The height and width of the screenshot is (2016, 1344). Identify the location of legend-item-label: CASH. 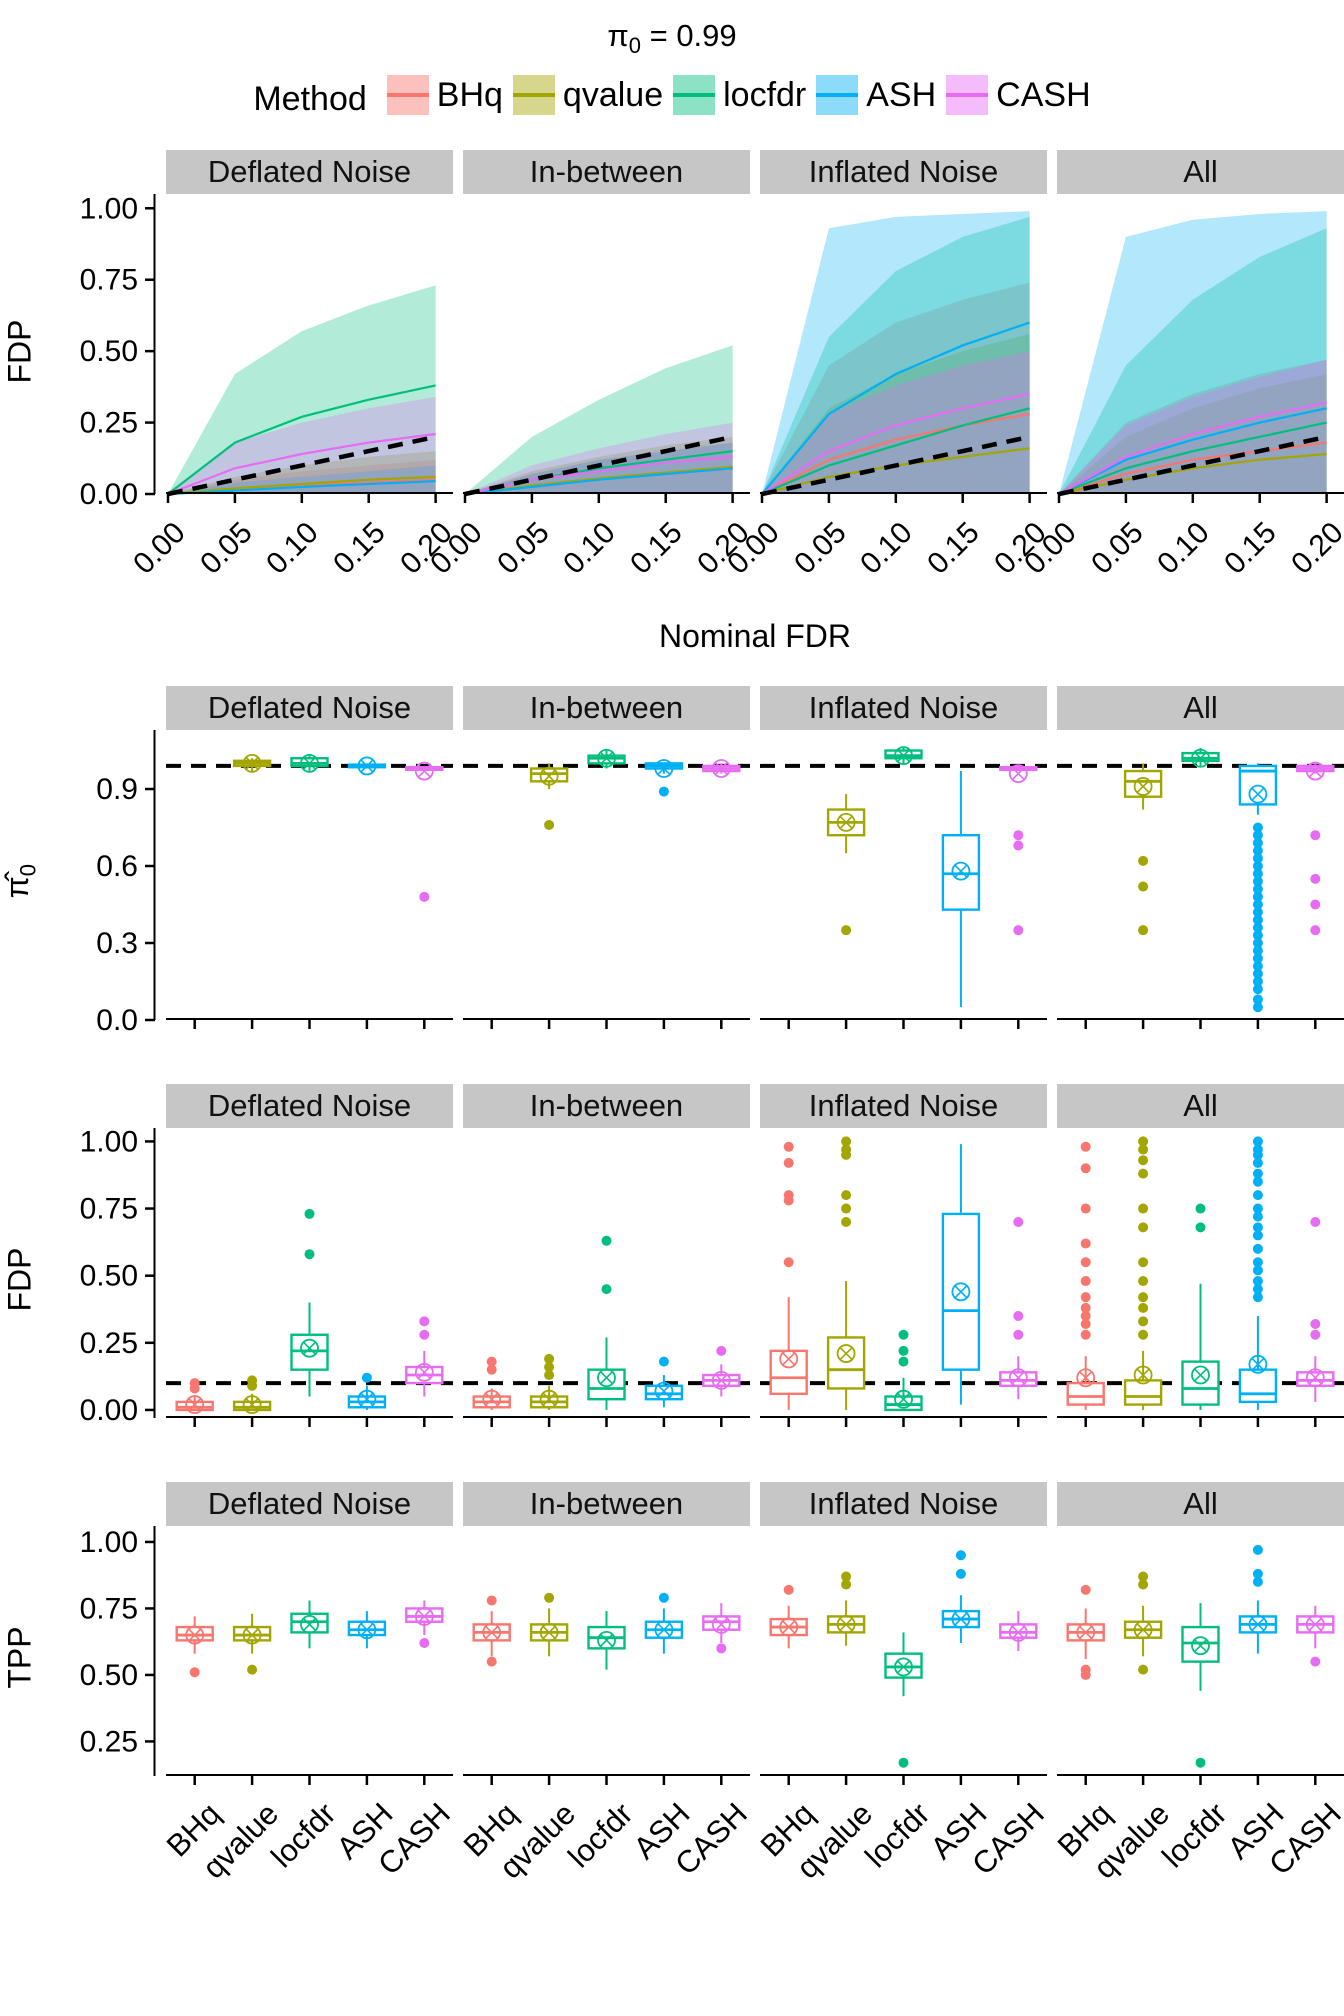
(1043, 94).